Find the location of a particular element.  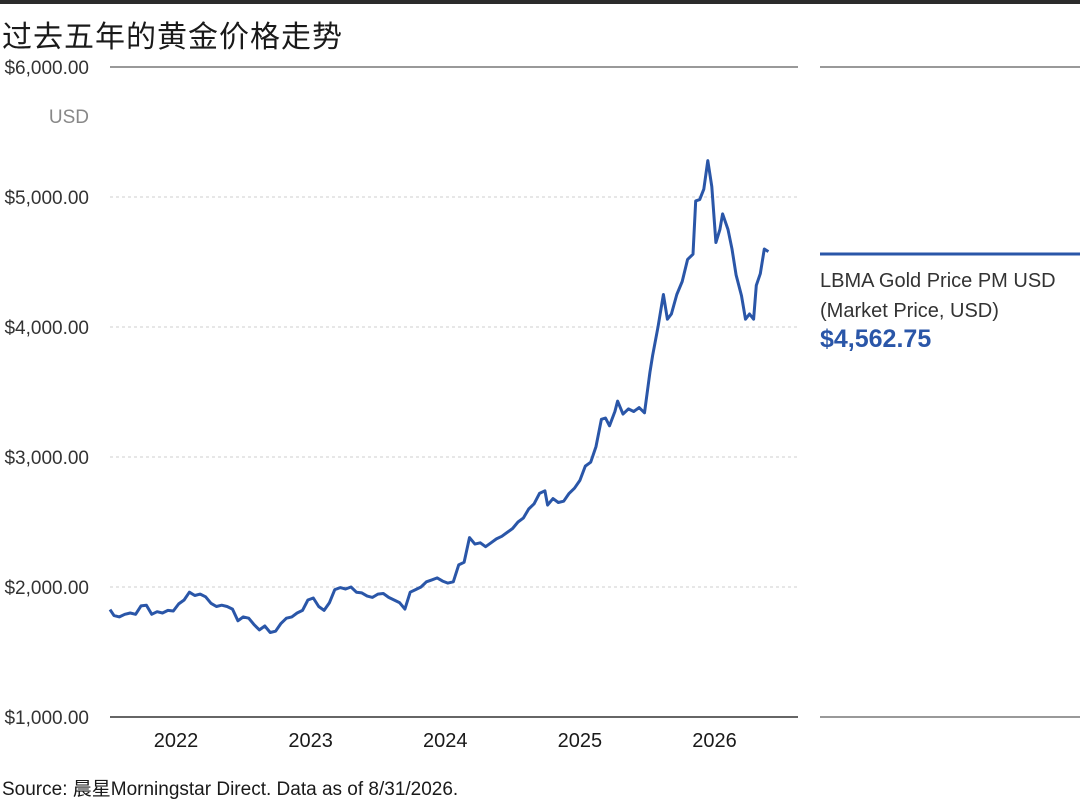

y-axis-unit-label: USD is located at coordinates (69, 117).